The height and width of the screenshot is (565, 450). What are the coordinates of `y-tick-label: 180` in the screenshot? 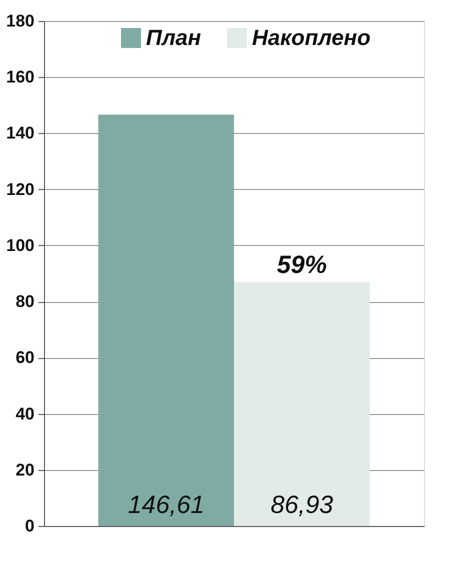 It's located at (20, 21).